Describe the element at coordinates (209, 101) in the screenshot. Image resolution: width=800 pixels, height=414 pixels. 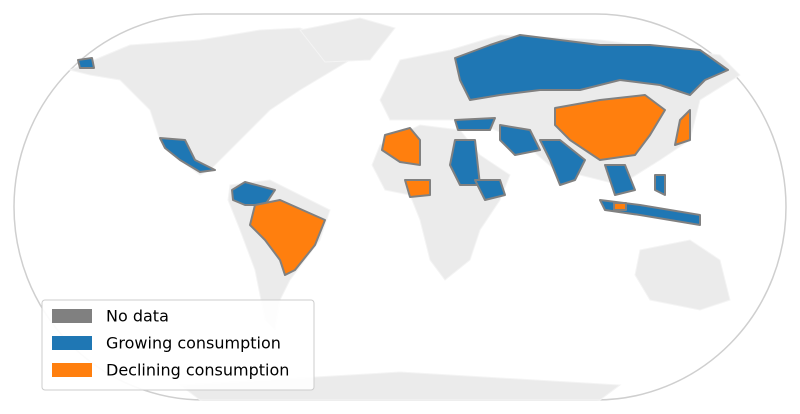
I see `north-america` at that location.